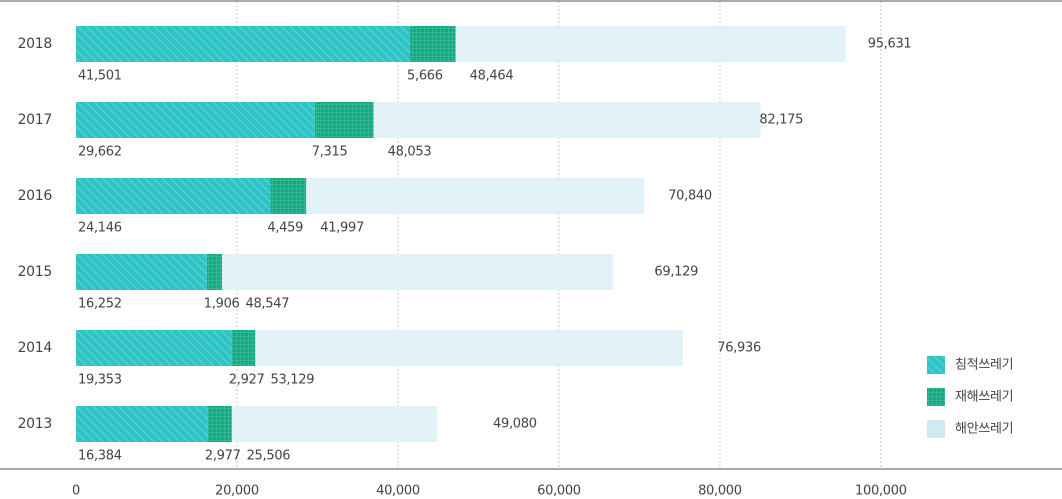  What do you see at coordinates (425, 76) in the screenshot?
I see `value-label: 5,666` at bounding box center [425, 76].